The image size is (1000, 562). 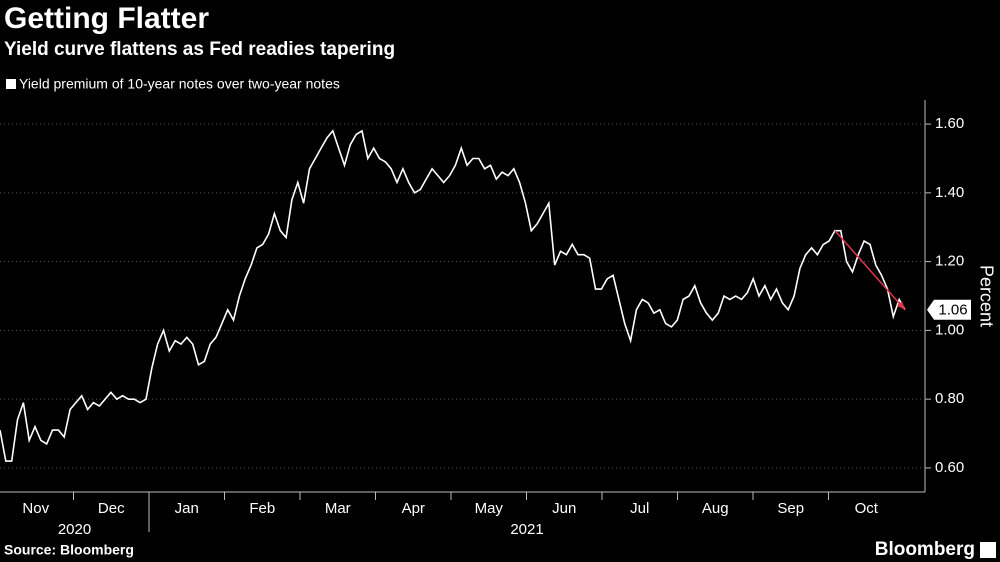 I want to click on y-tick-label: 1.60, so click(x=949, y=123).